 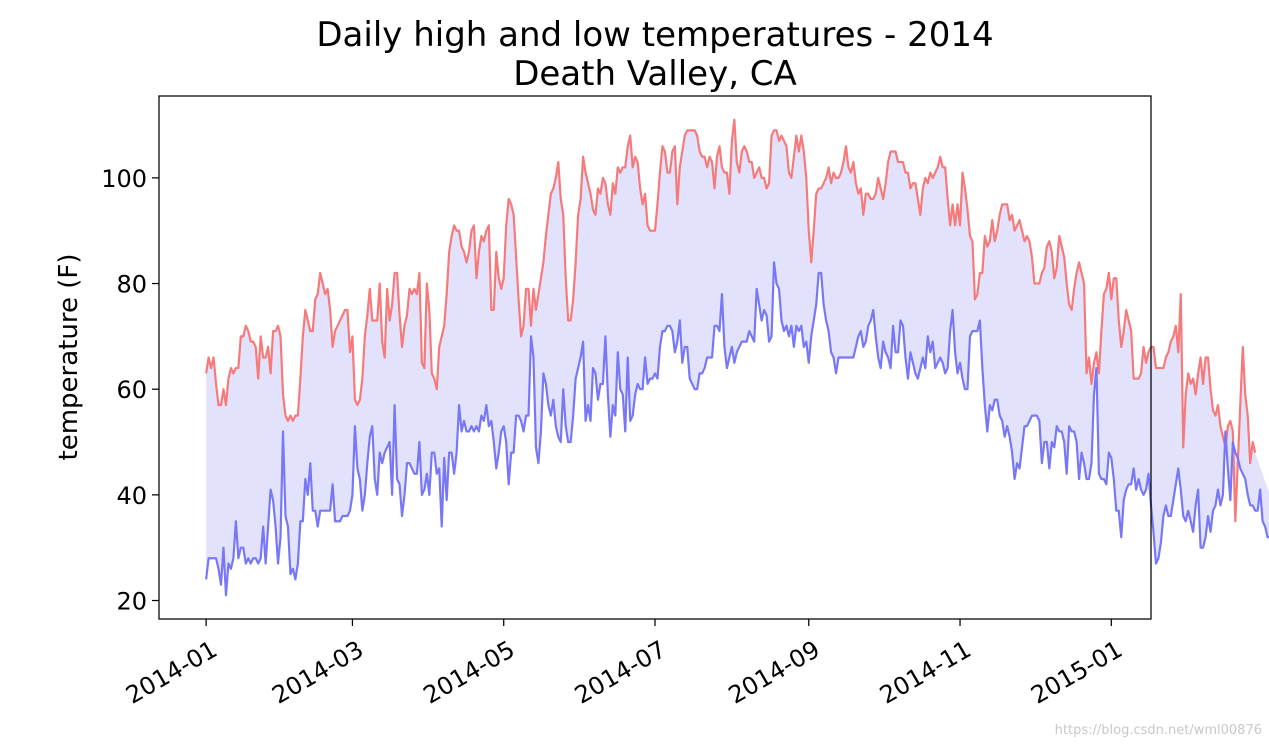 I want to click on watermark-text: https://blog.csdn.net/wml00876, so click(x=1158, y=730).